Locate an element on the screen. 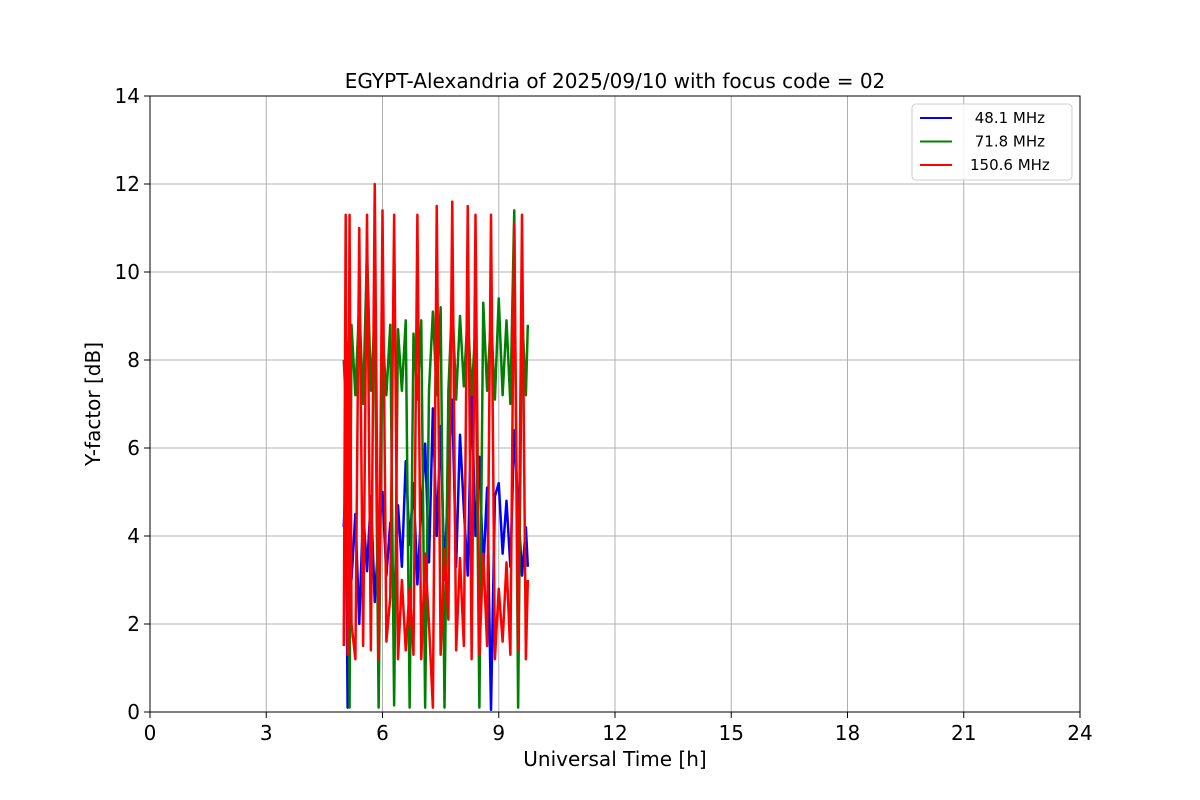 The image size is (1200, 800). y-tick-label: 0 is located at coordinates (133, 712).